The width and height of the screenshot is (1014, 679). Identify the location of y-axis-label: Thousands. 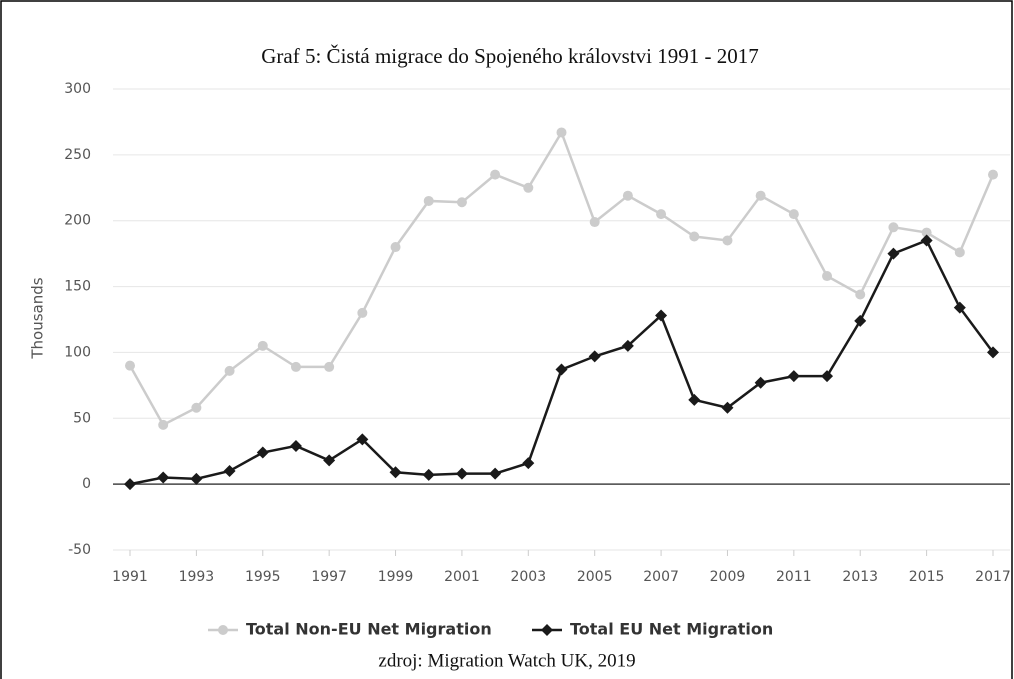
(38, 318).